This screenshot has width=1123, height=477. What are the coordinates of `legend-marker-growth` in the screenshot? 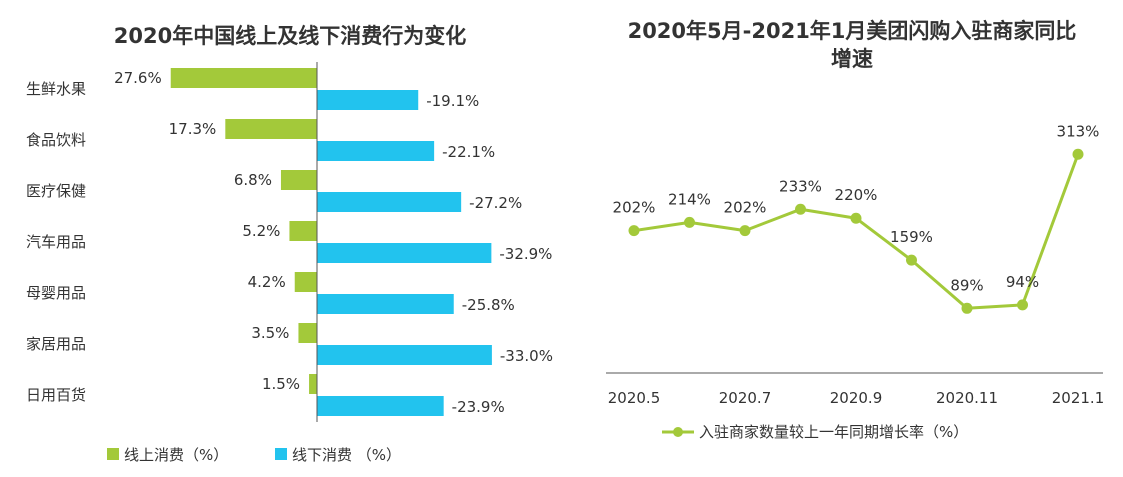 It's located at (678, 432).